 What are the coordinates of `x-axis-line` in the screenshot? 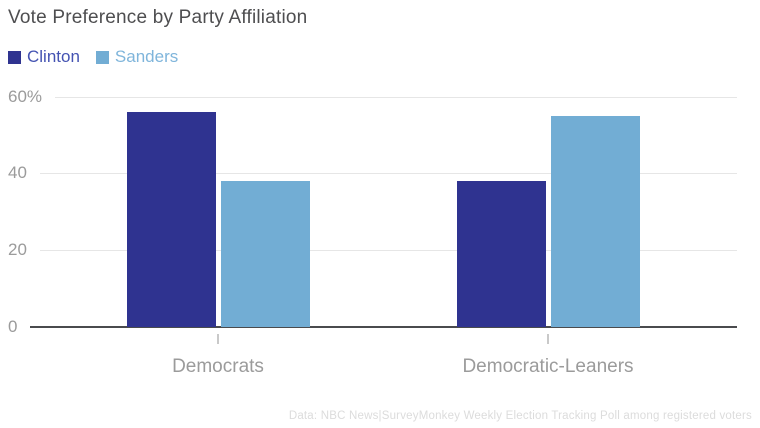 It's located at (383, 327).